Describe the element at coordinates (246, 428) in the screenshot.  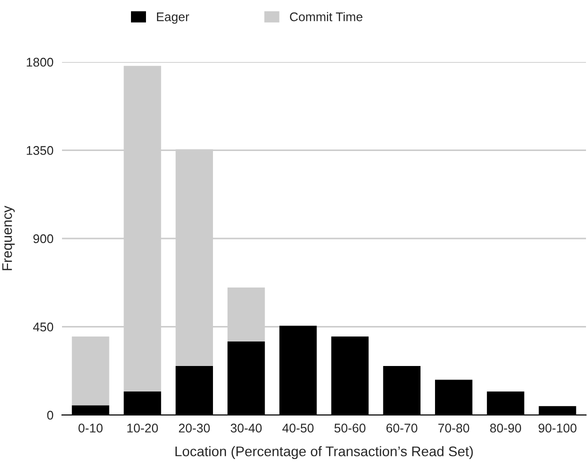
I see `x-tick-label: 30-40` at that location.